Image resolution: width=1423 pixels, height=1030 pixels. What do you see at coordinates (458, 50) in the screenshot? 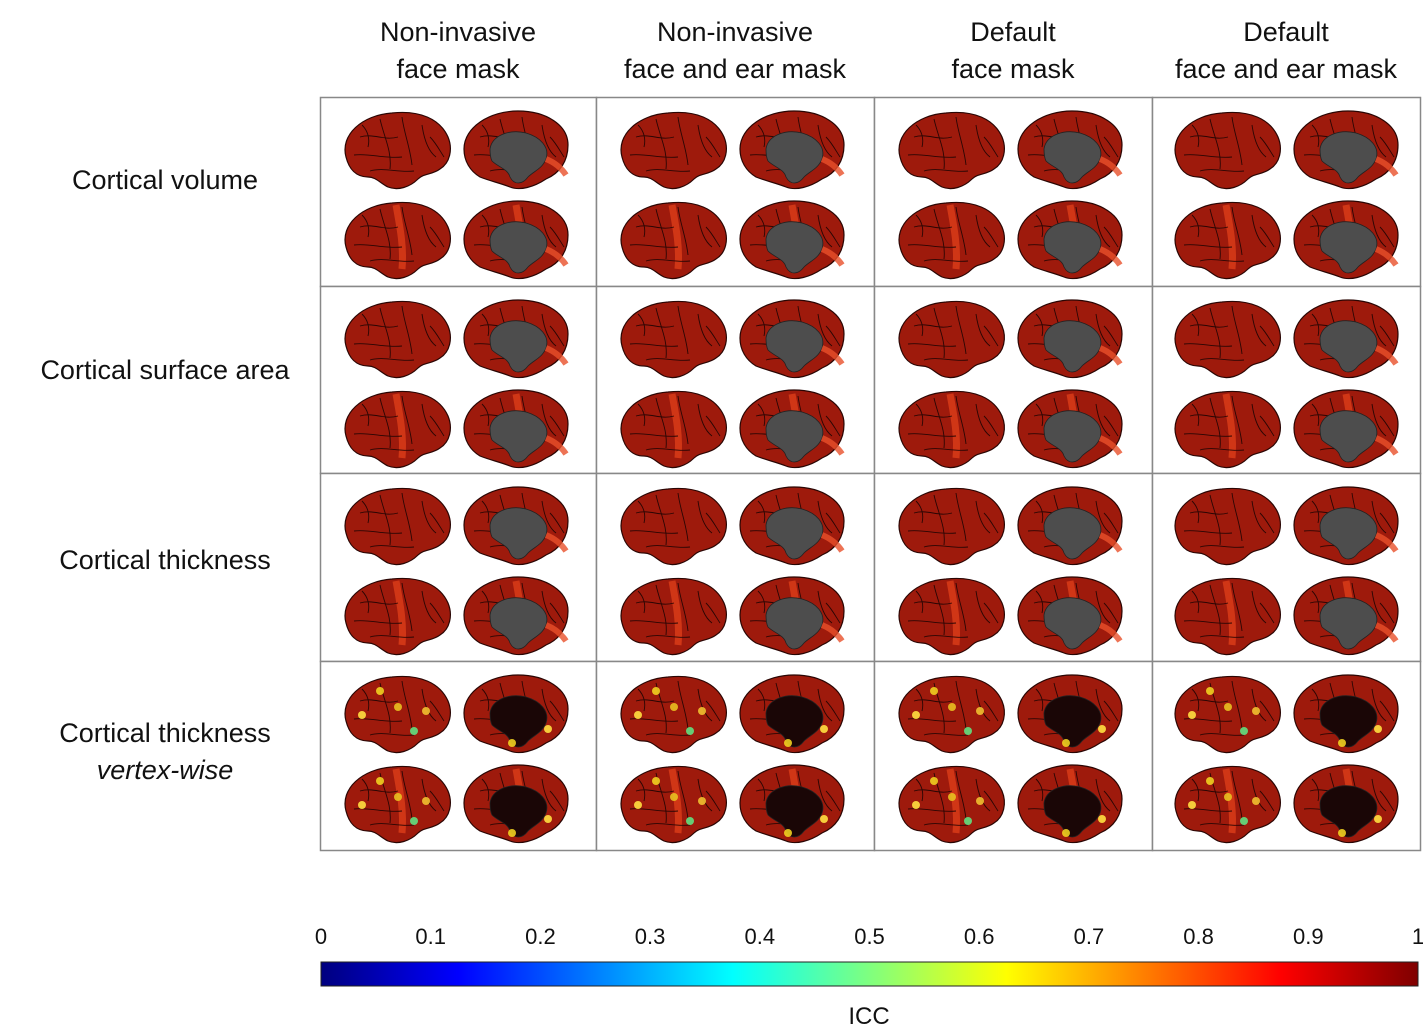
I see `column-header-0: Non-invasive face mask` at bounding box center [458, 50].